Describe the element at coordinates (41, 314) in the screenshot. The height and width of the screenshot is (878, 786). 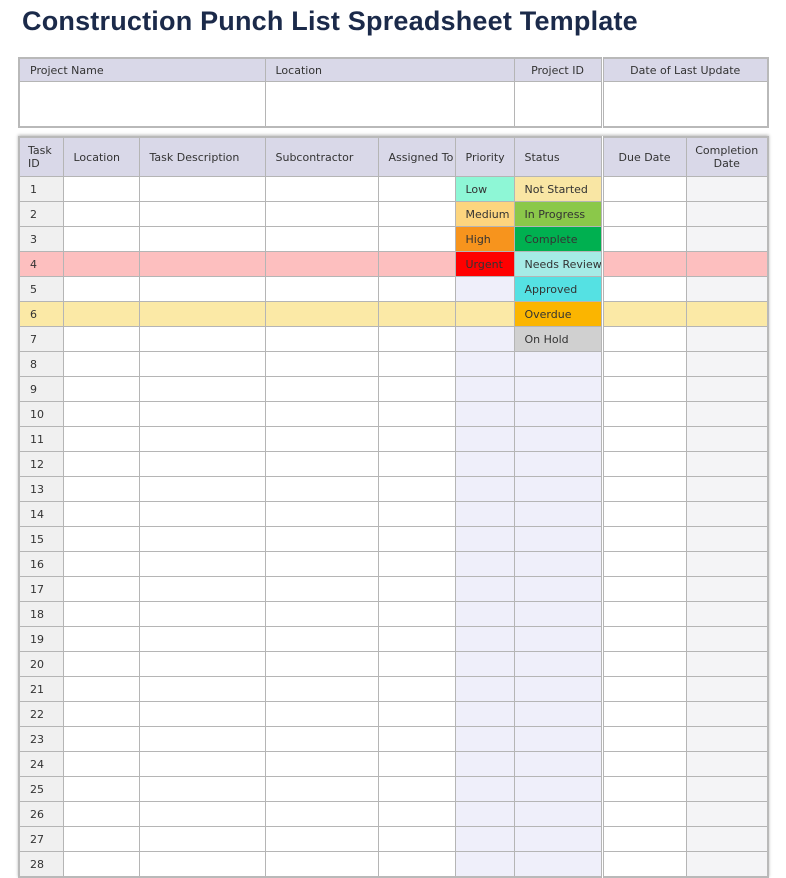
I see `cell-task-id: 6` at that location.